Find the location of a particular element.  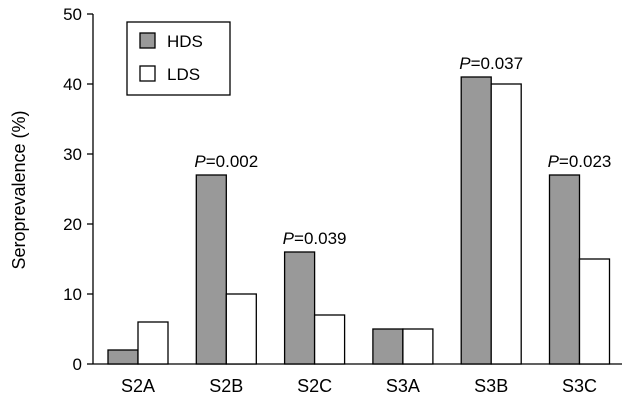

x-tick-label: S3B is located at coordinates (491, 386).